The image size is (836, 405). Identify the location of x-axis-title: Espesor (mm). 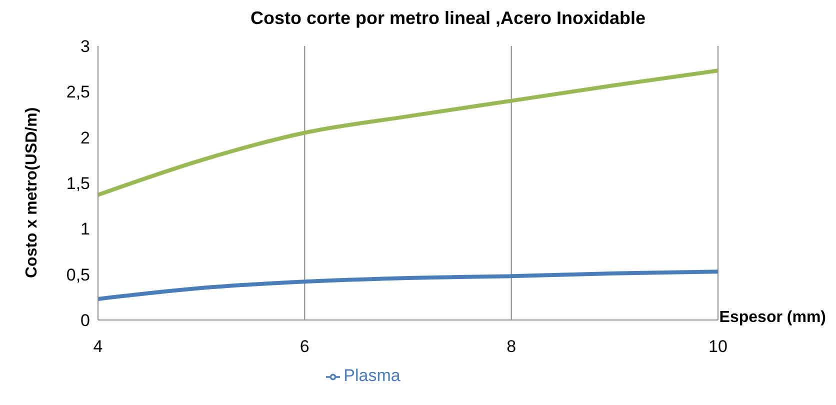
(772, 317).